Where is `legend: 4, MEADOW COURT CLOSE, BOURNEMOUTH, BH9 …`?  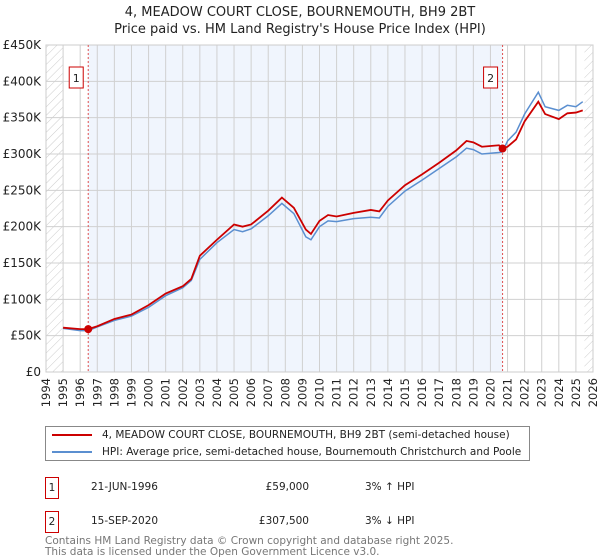
legend: 4, MEADOW COURT CLOSE, BOURNEMOUTH, BH9 … is located at coordinates (287, 443).